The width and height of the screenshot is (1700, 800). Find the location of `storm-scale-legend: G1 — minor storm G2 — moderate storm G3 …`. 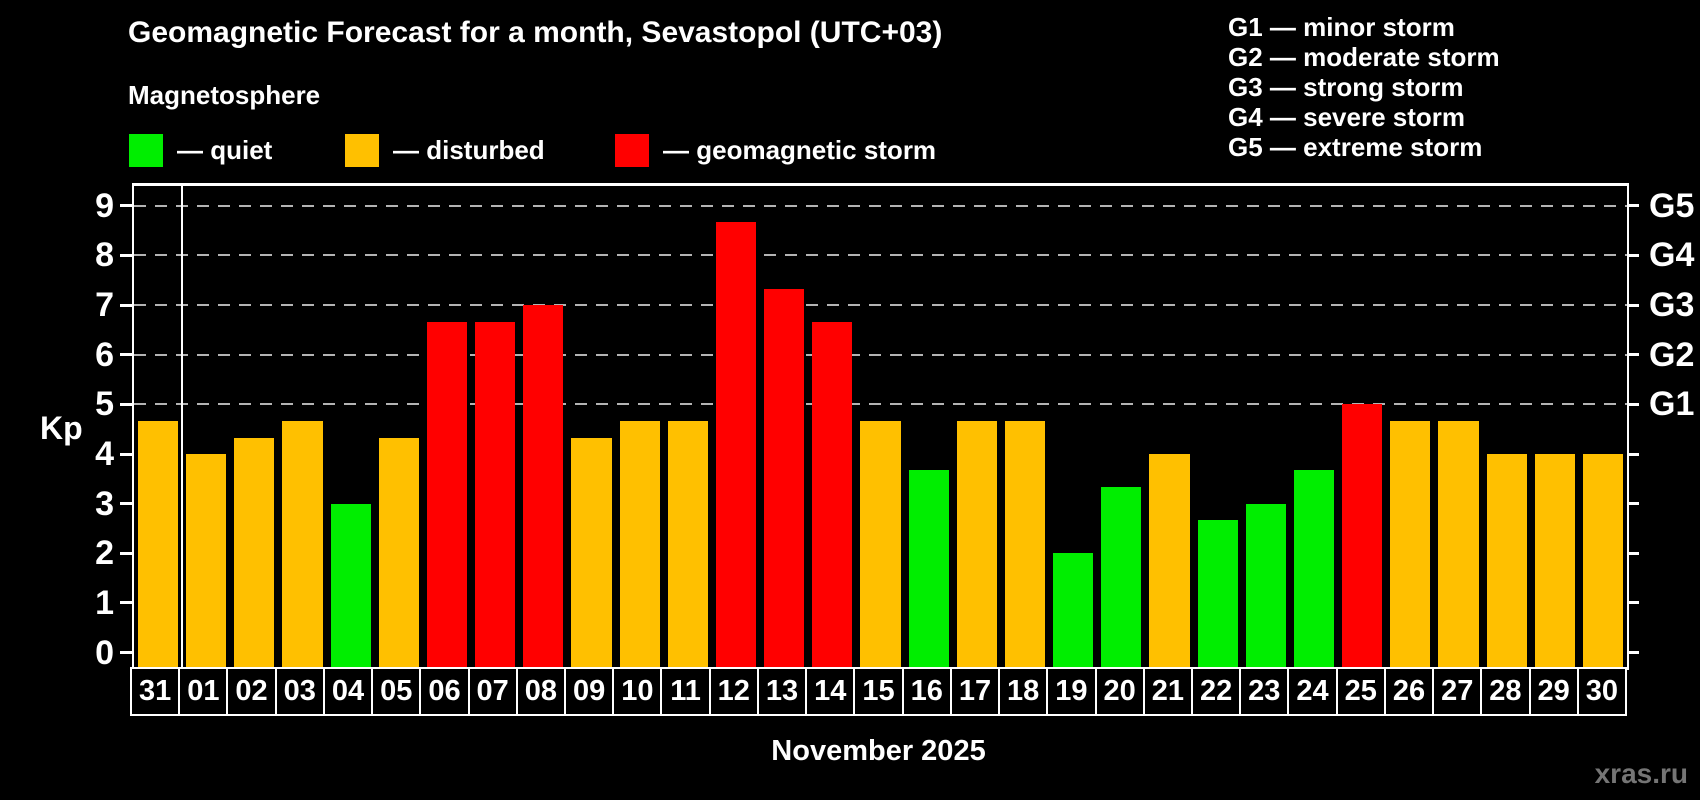

storm-scale-legend: G1 — minor storm G2 — moderate storm G3 … is located at coordinates (1364, 87).